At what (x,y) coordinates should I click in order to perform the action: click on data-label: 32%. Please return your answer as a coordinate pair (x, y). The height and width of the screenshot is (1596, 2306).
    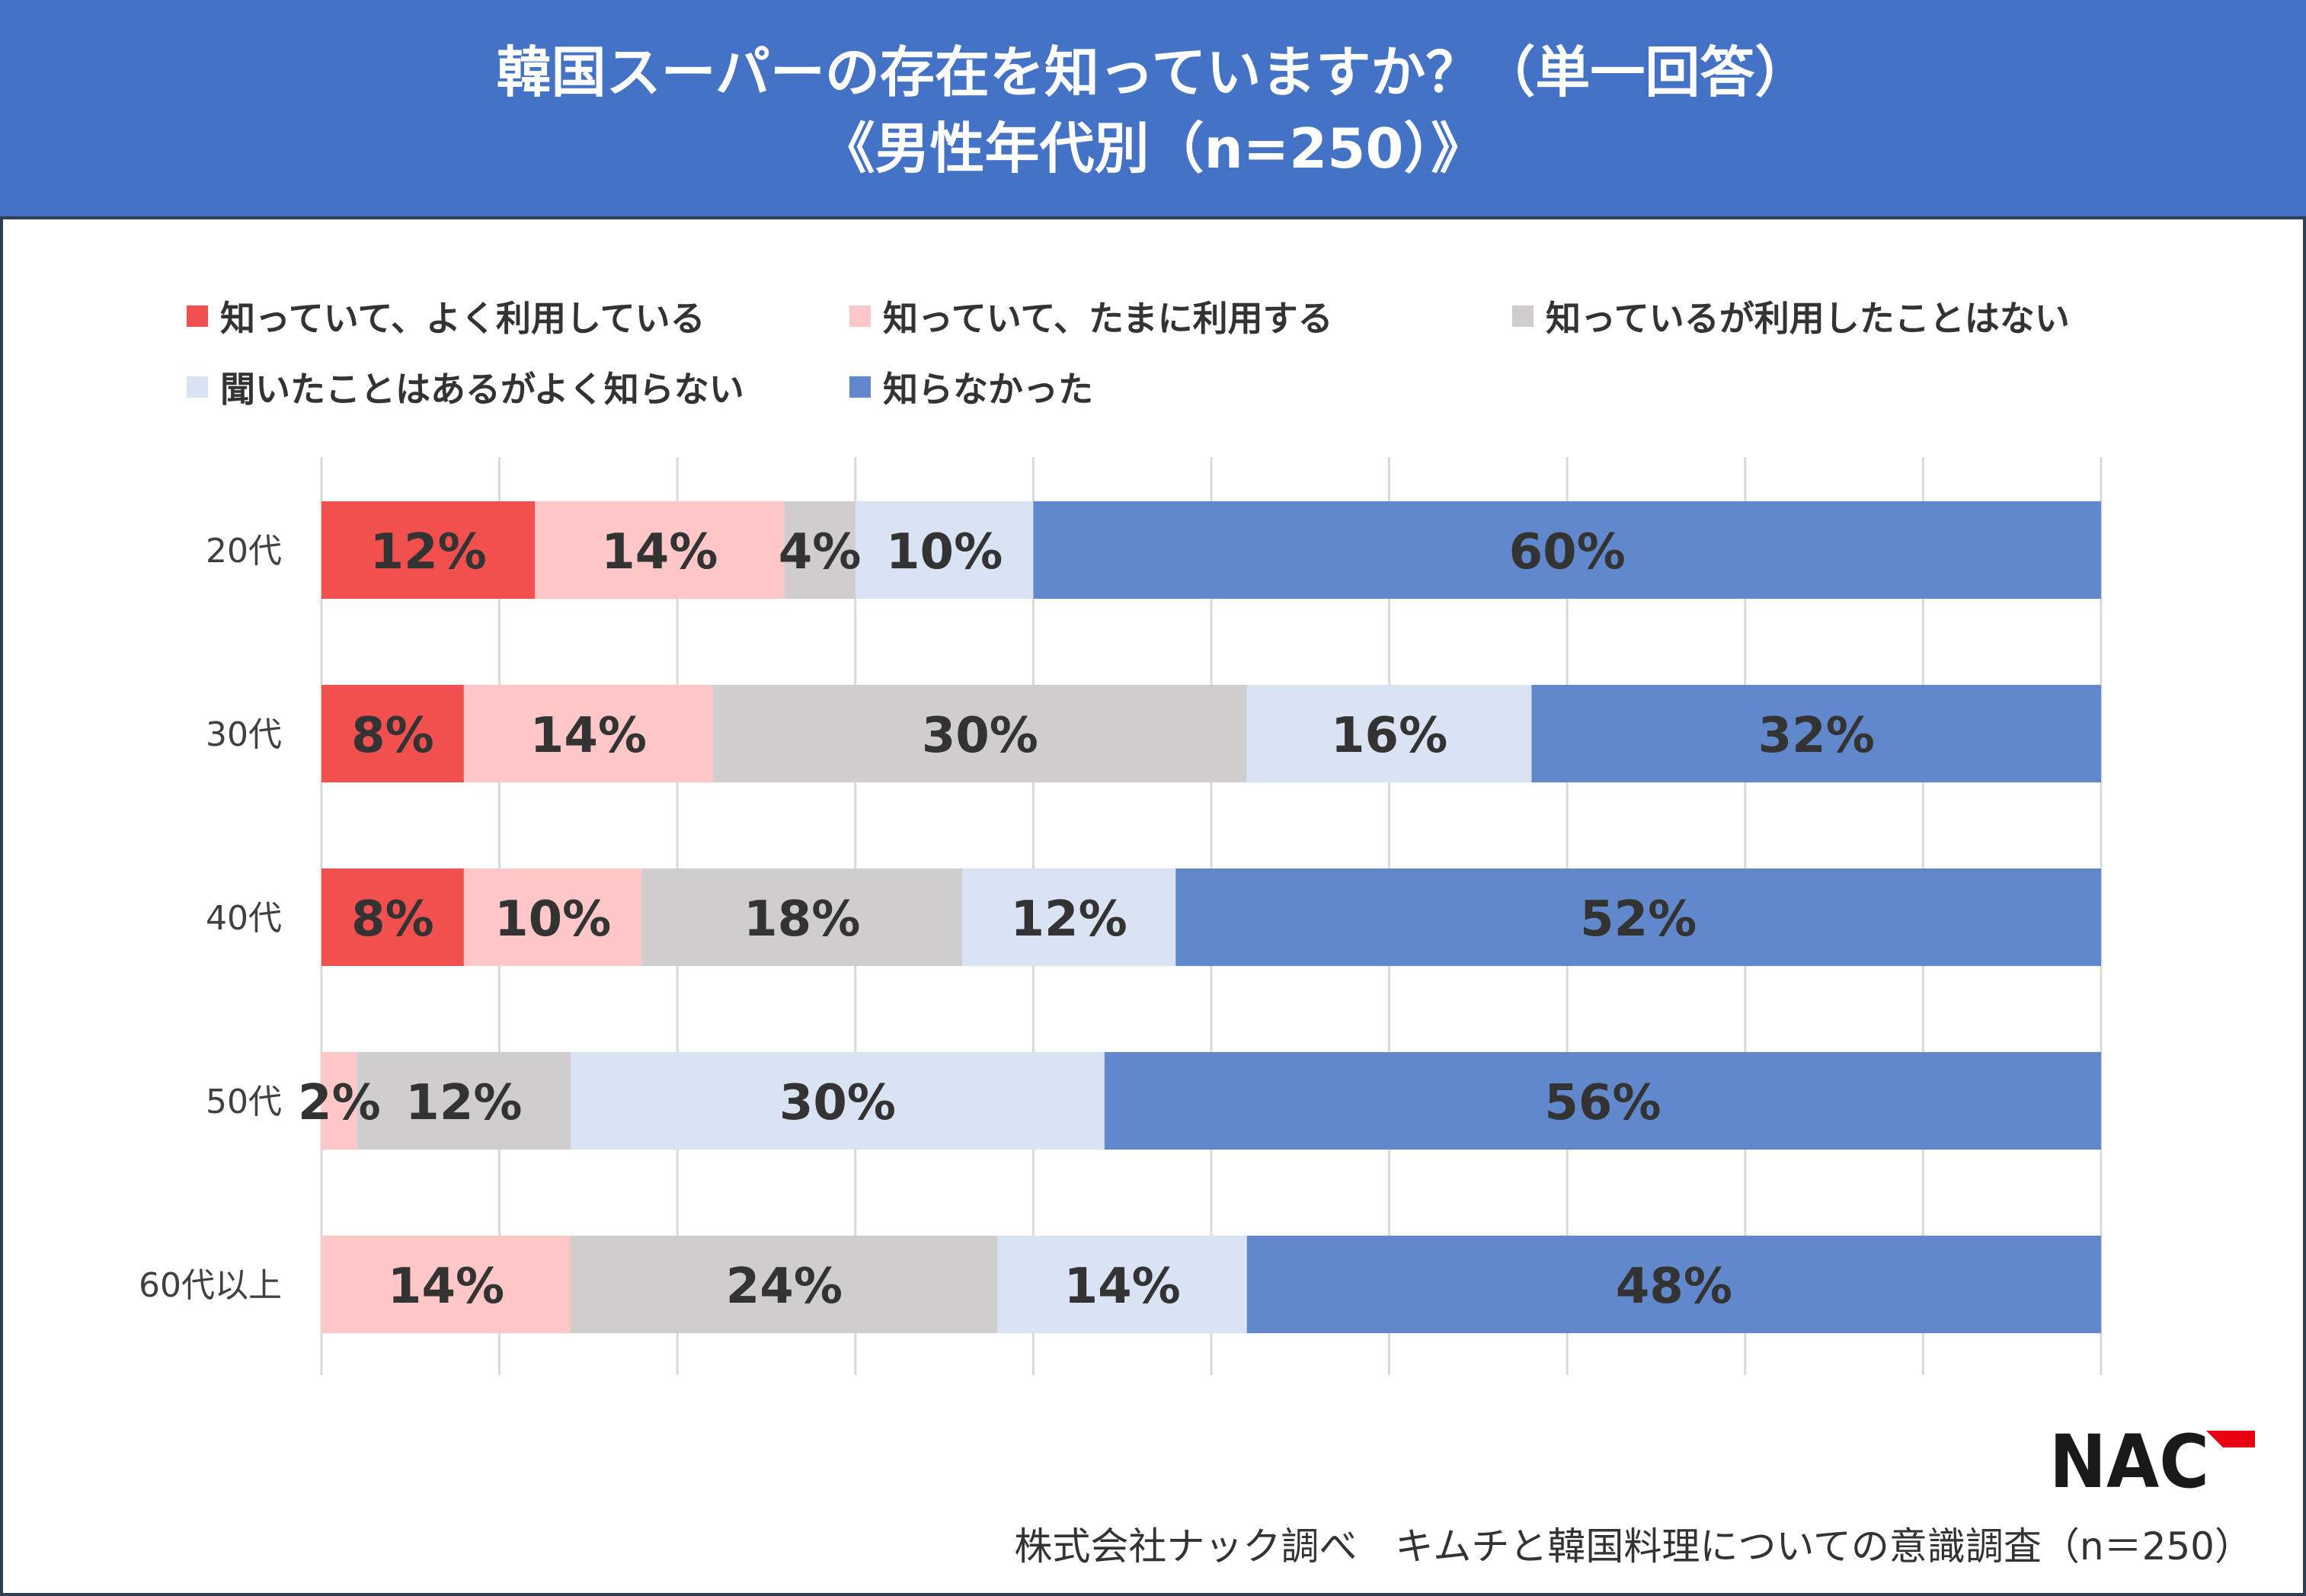
    Looking at the image, I should click on (1816, 736).